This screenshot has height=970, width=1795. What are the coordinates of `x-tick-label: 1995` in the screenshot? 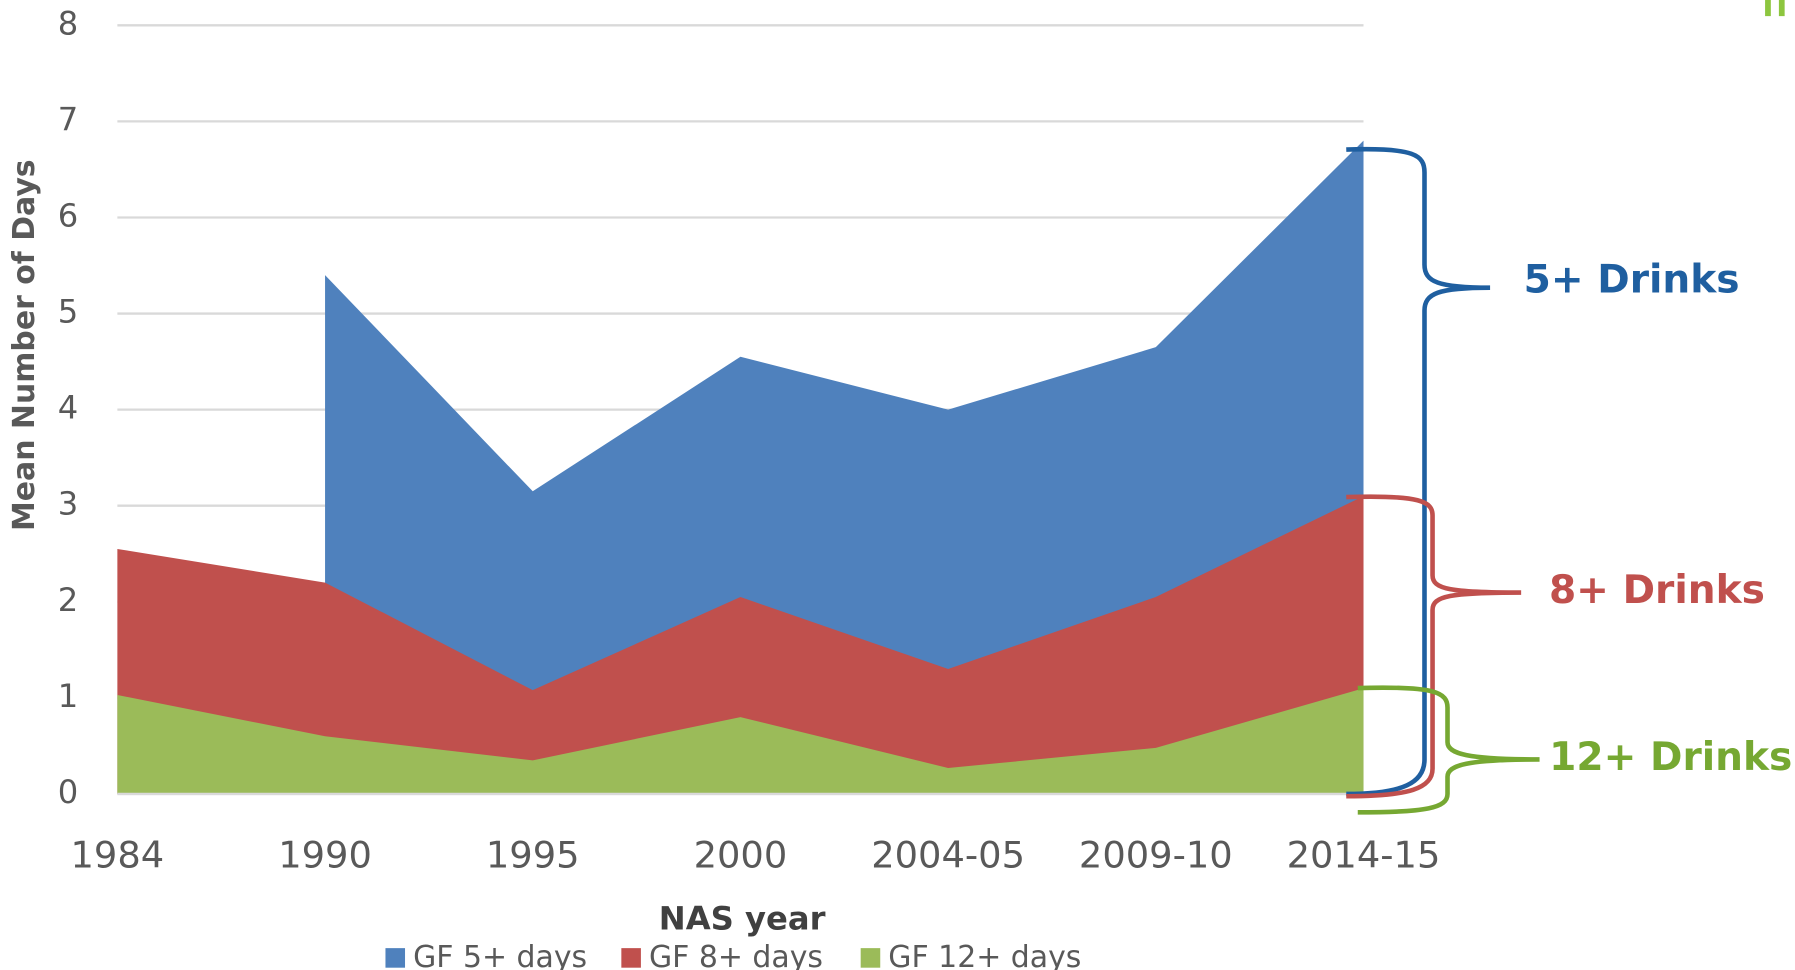 It's located at (533, 855).